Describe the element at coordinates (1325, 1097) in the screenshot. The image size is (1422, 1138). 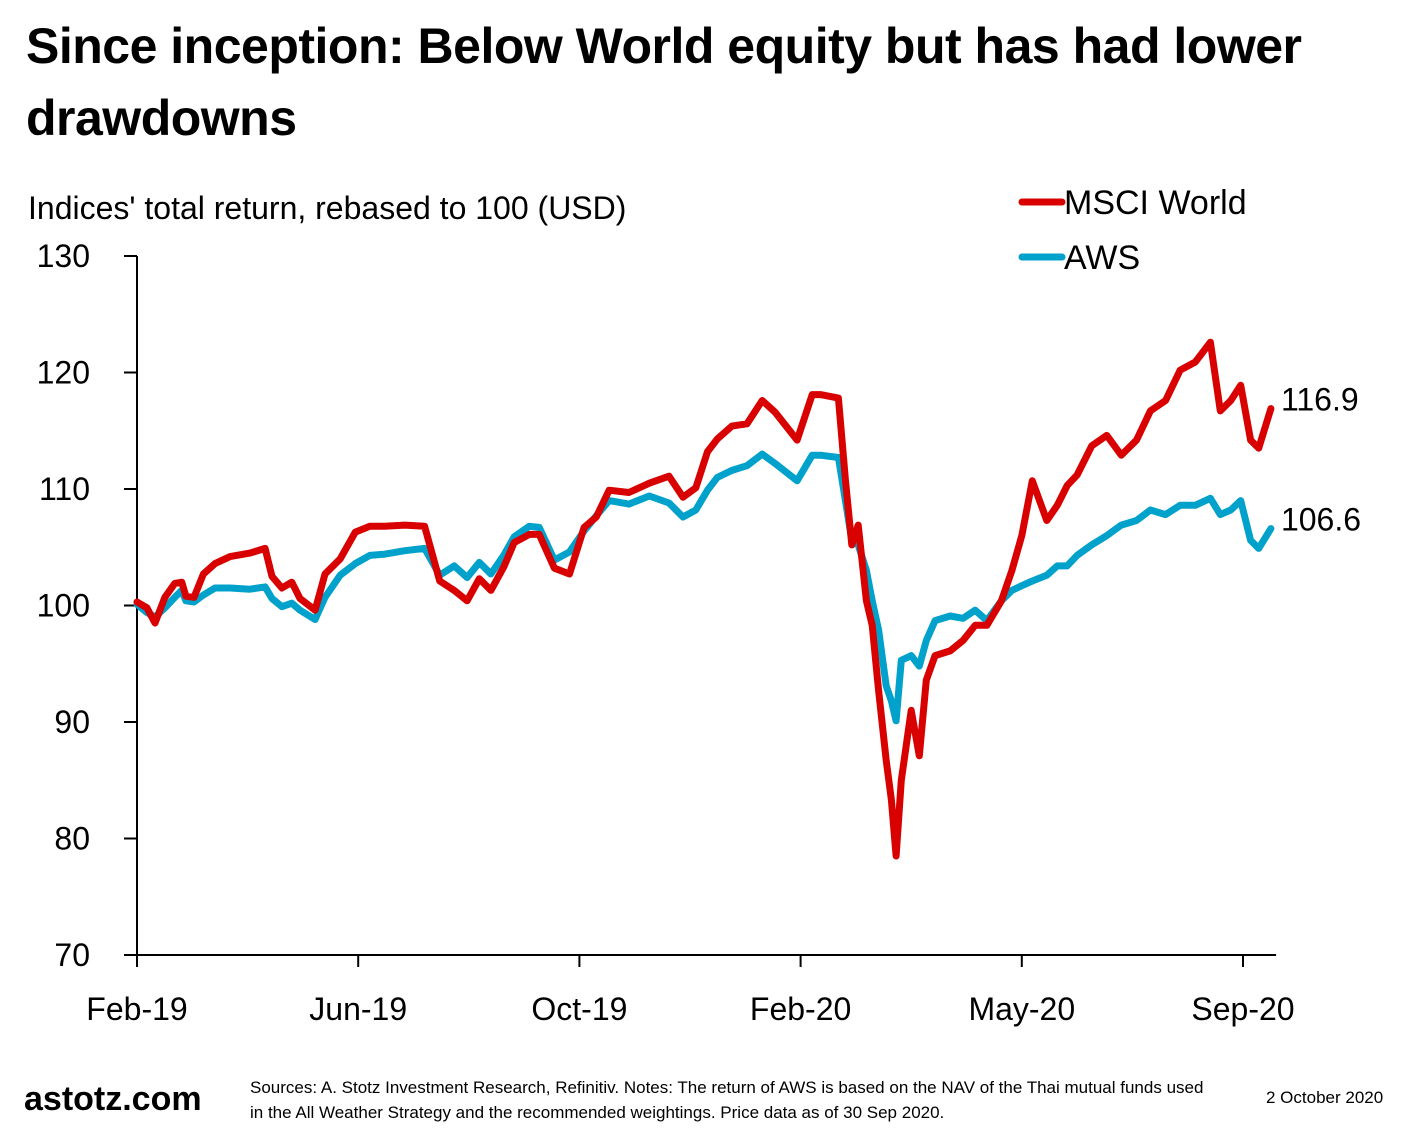
I see `publish-date: 2 October 2020` at that location.